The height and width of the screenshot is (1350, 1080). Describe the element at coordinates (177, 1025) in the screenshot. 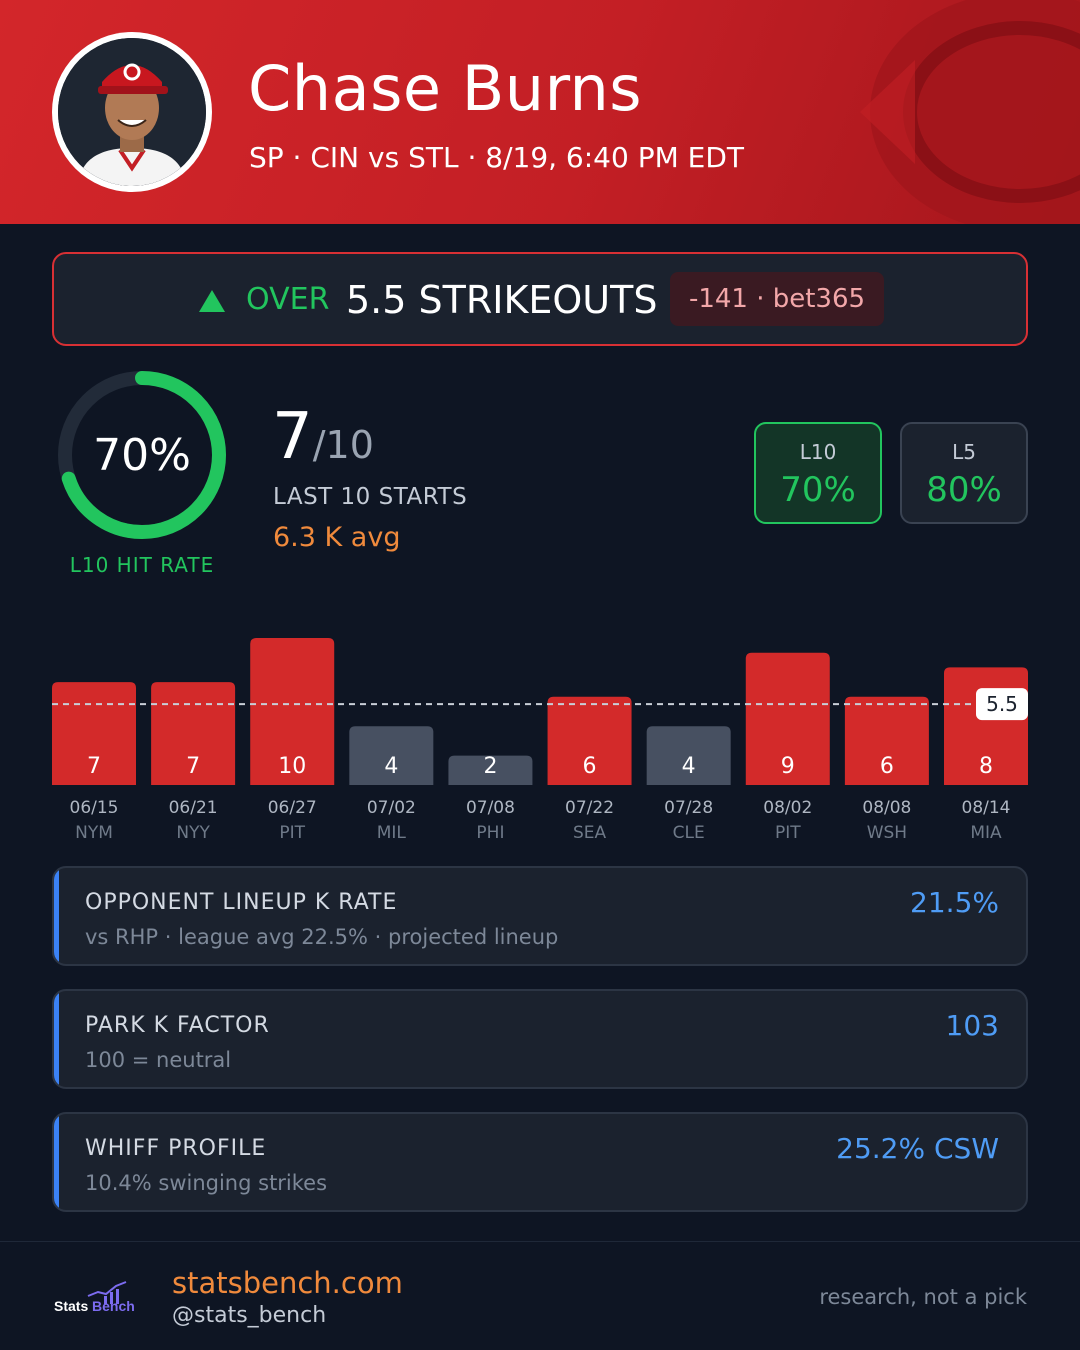

I see `card-title: PARK K FACTOR` at that location.